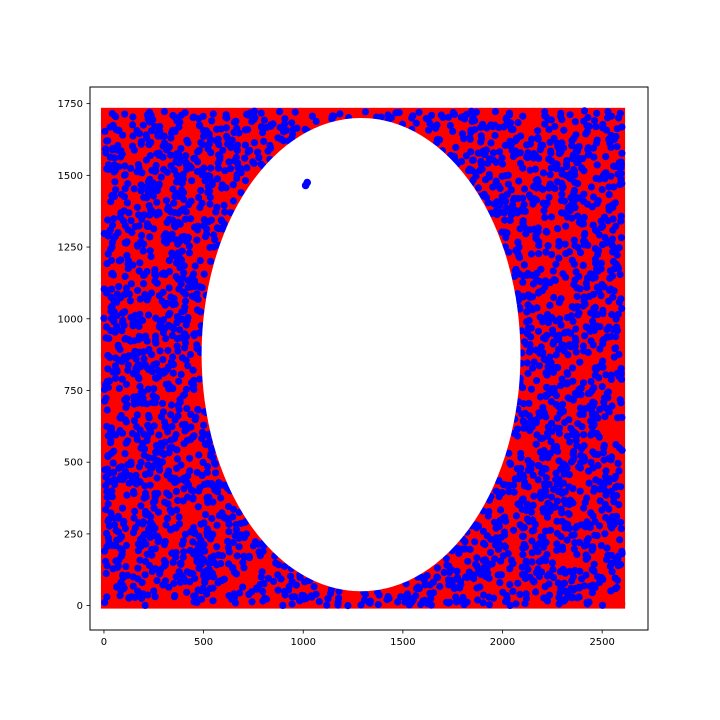 Image resolution: width=720 pixels, height=720 pixels. What do you see at coordinates (80, 606) in the screenshot?
I see `y-tick-label: 0` at bounding box center [80, 606].